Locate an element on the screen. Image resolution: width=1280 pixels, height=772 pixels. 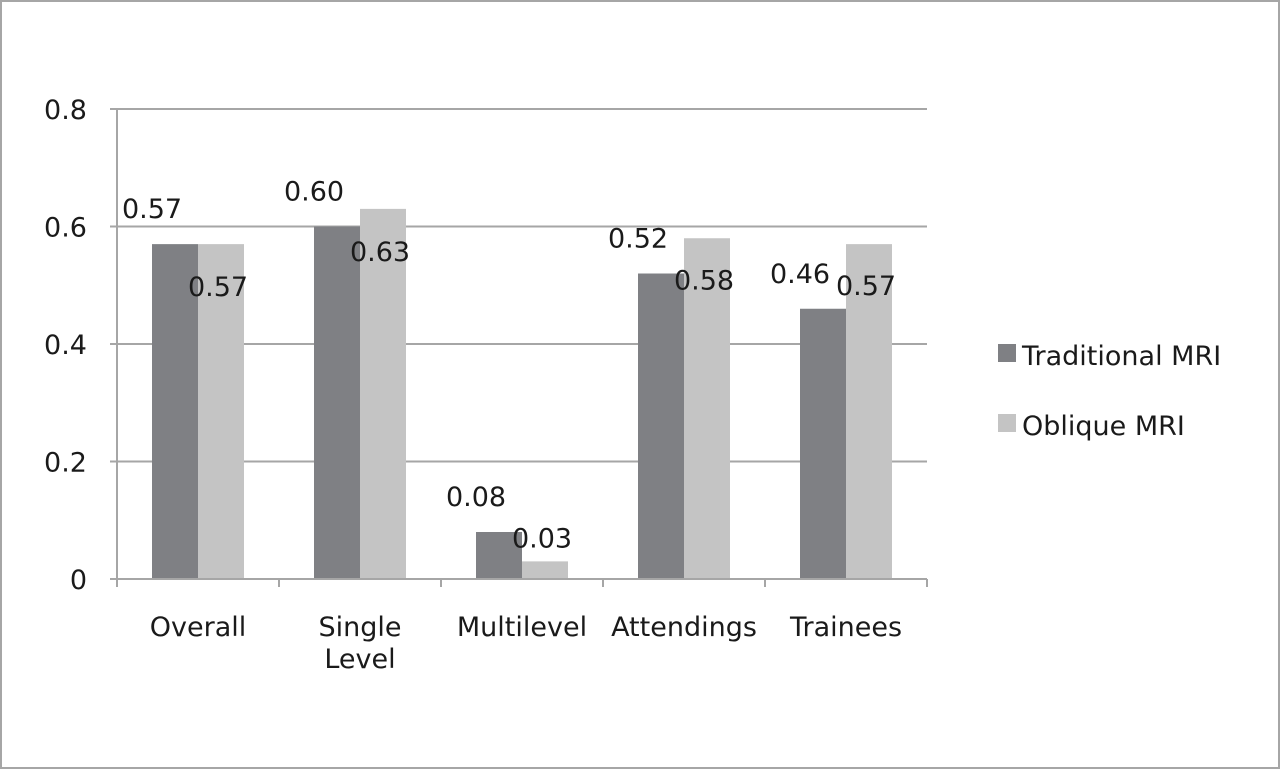
data-label: 0.60 is located at coordinates (314, 192).